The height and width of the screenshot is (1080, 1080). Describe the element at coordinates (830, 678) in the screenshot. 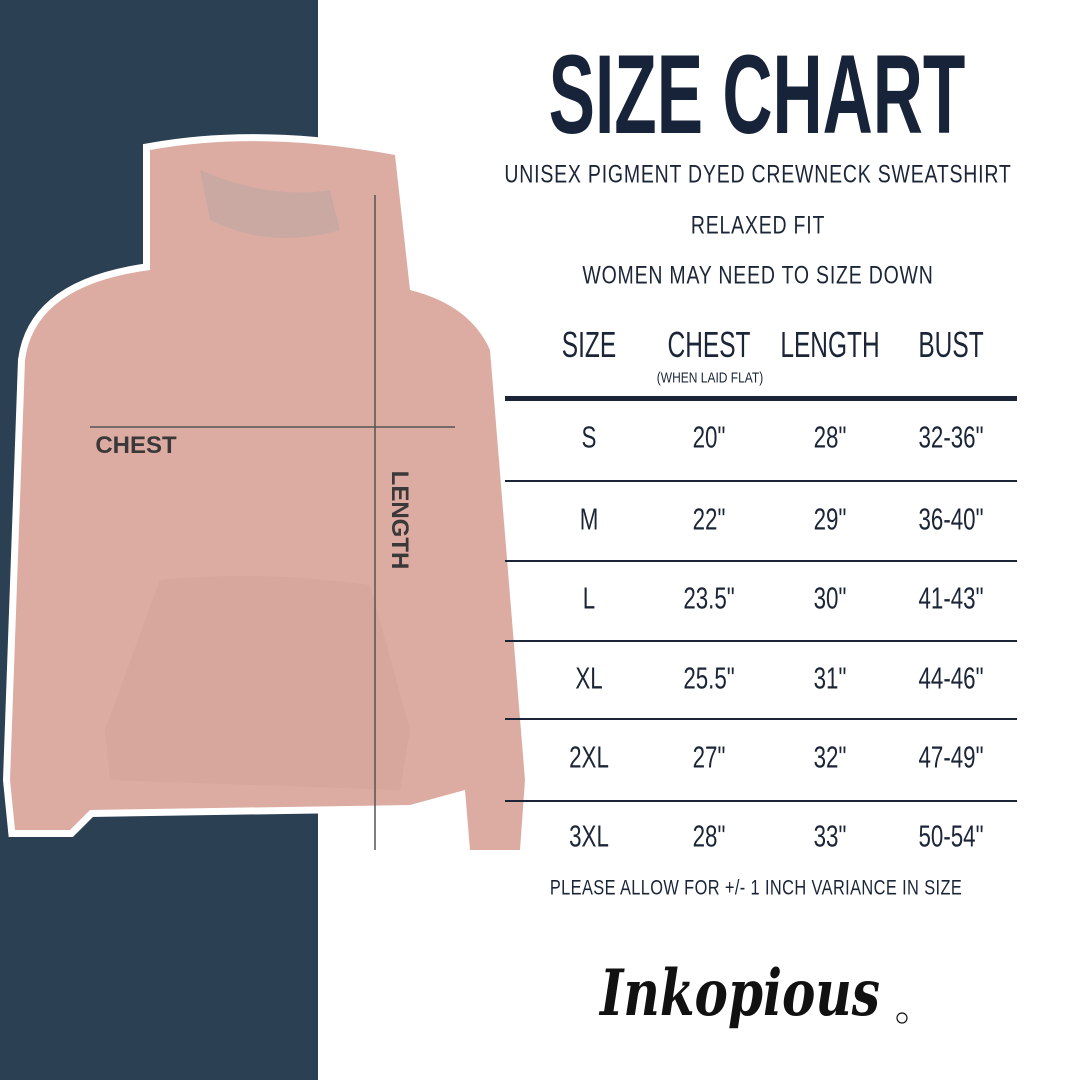

I see `cell-length: 31"` at that location.